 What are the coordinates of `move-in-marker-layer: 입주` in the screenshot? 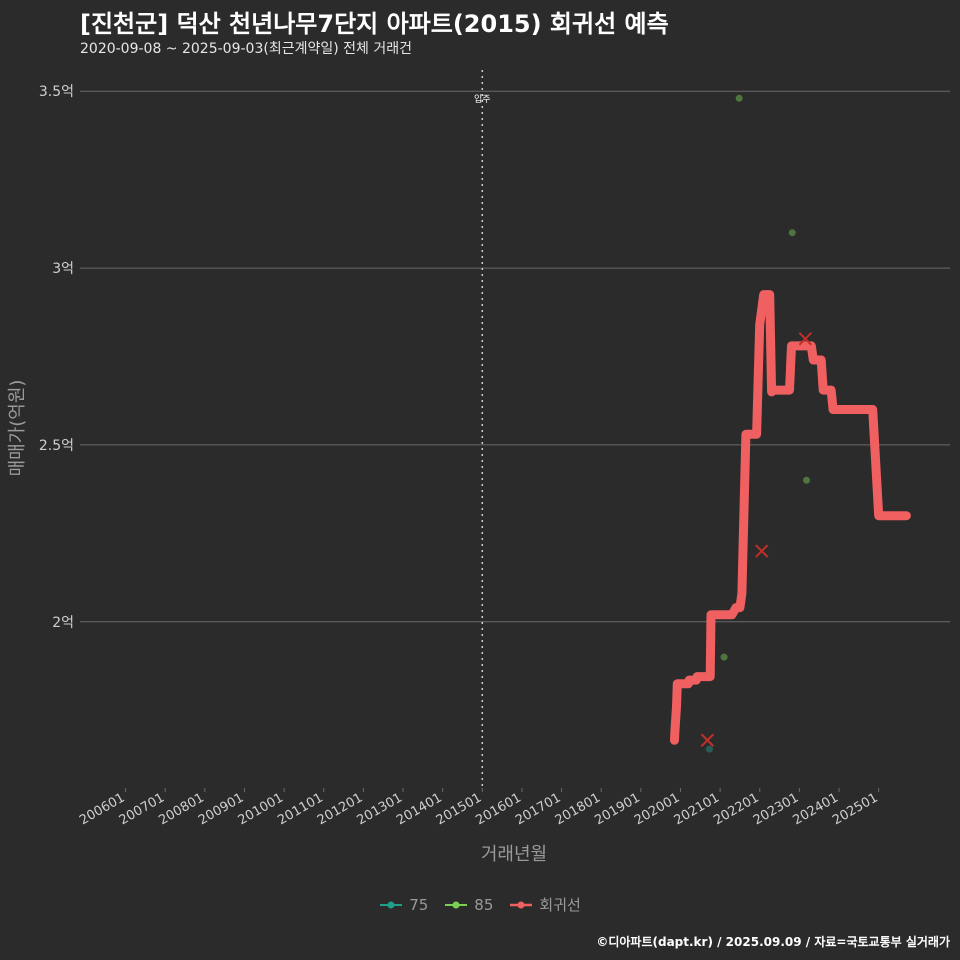 It's located at (482, 429).